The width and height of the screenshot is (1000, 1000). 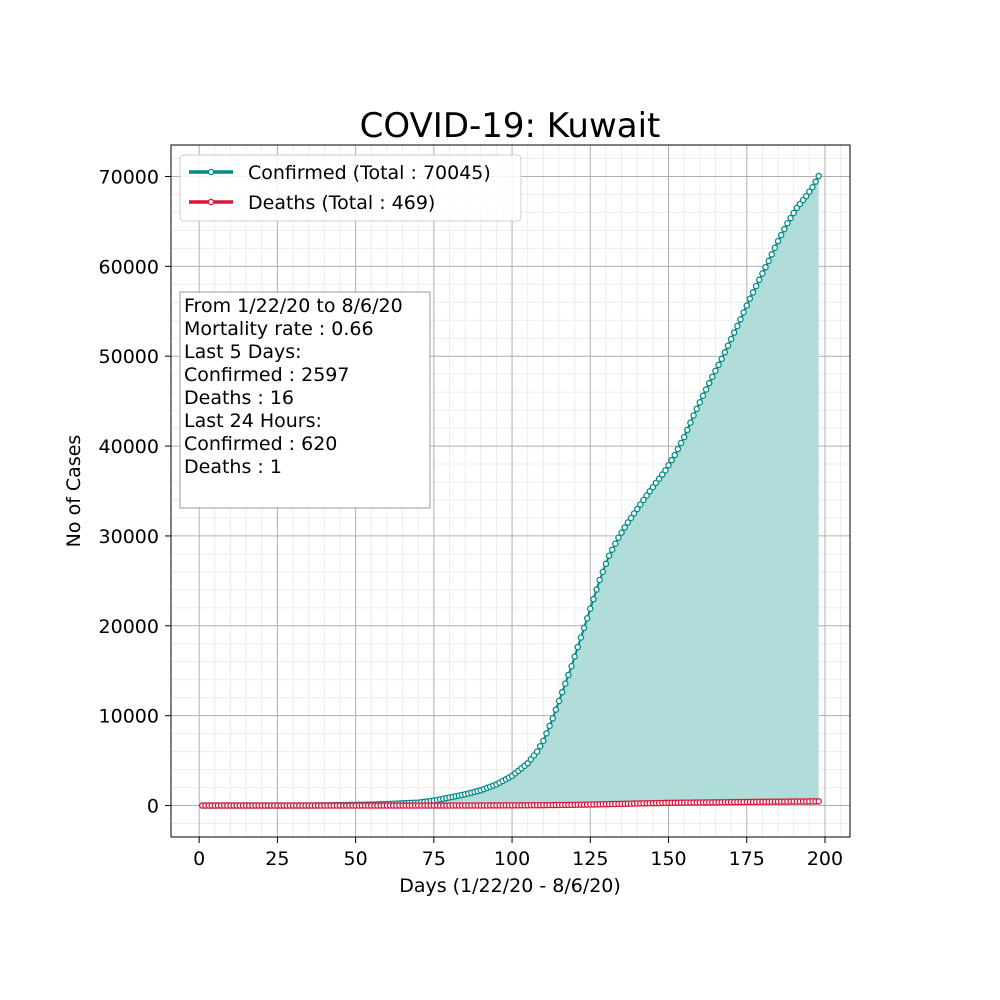 What do you see at coordinates (129, 267) in the screenshot?
I see `y-tick-label: 60000` at bounding box center [129, 267].